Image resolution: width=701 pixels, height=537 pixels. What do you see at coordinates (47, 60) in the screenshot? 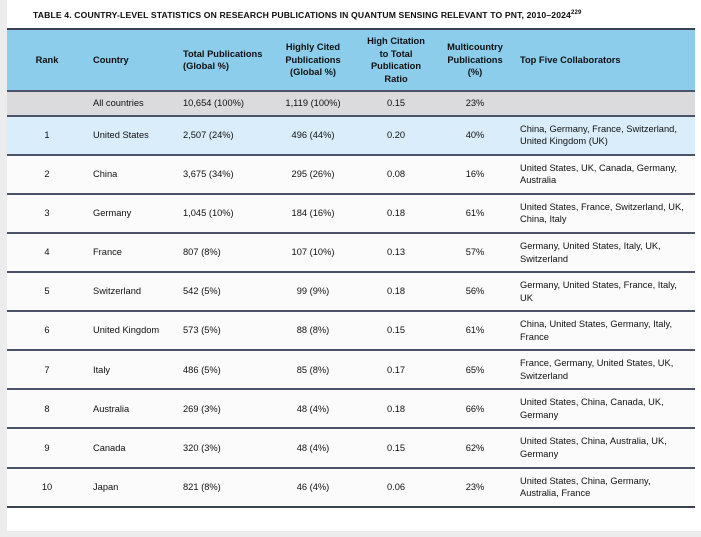
I see `column-header-rank: Rank` at bounding box center [47, 60].